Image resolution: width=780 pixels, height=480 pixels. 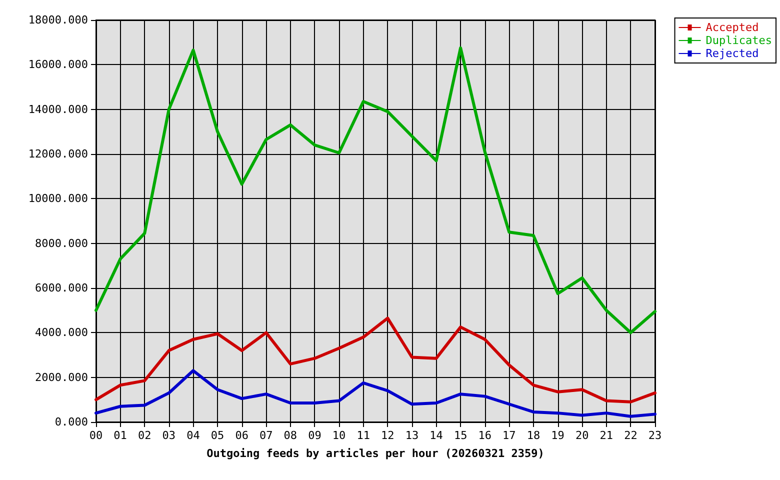 What do you see at coordinates (145, 435) in the screenshot?
I see `x-tick-label: 02` at bounding box center [145, 435].